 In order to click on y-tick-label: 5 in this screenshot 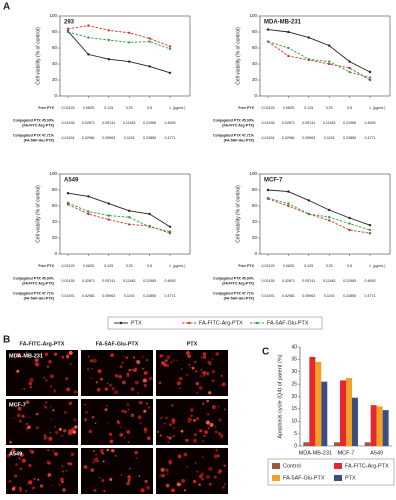, I will do `click(295, 434)`.